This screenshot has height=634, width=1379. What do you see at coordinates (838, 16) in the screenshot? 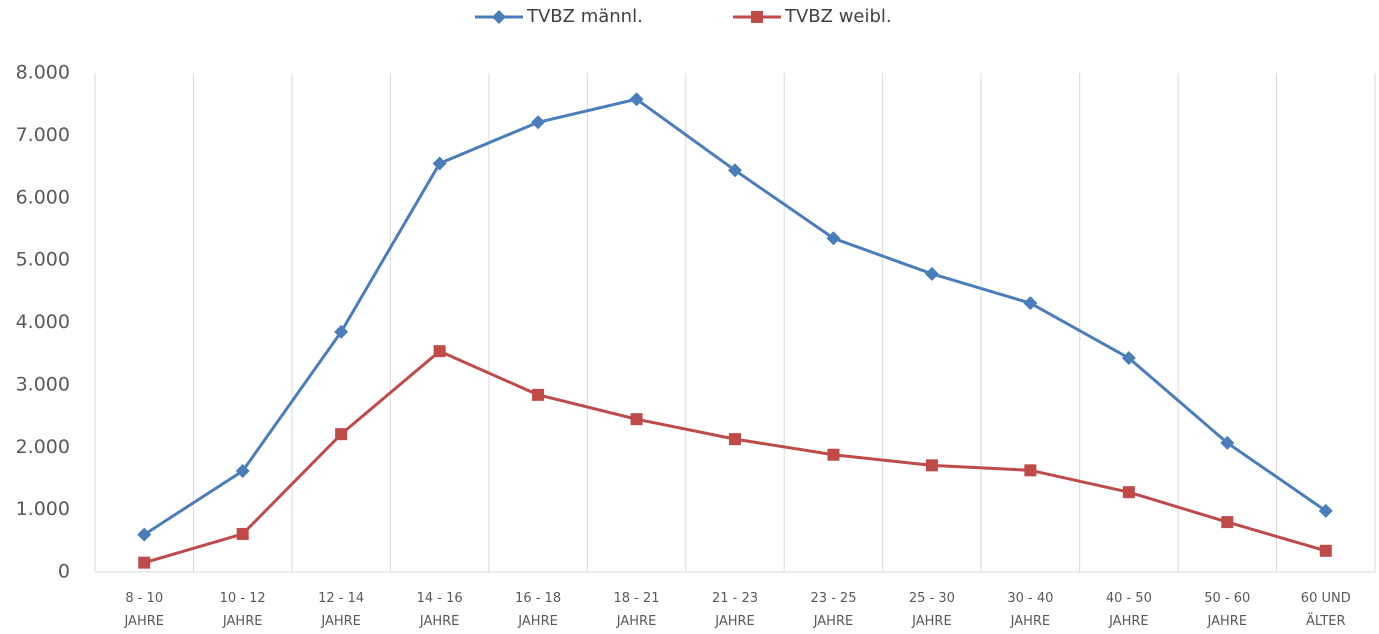
I see `legend-label: TVBZ weibl.` at bounding box center [838, 16].